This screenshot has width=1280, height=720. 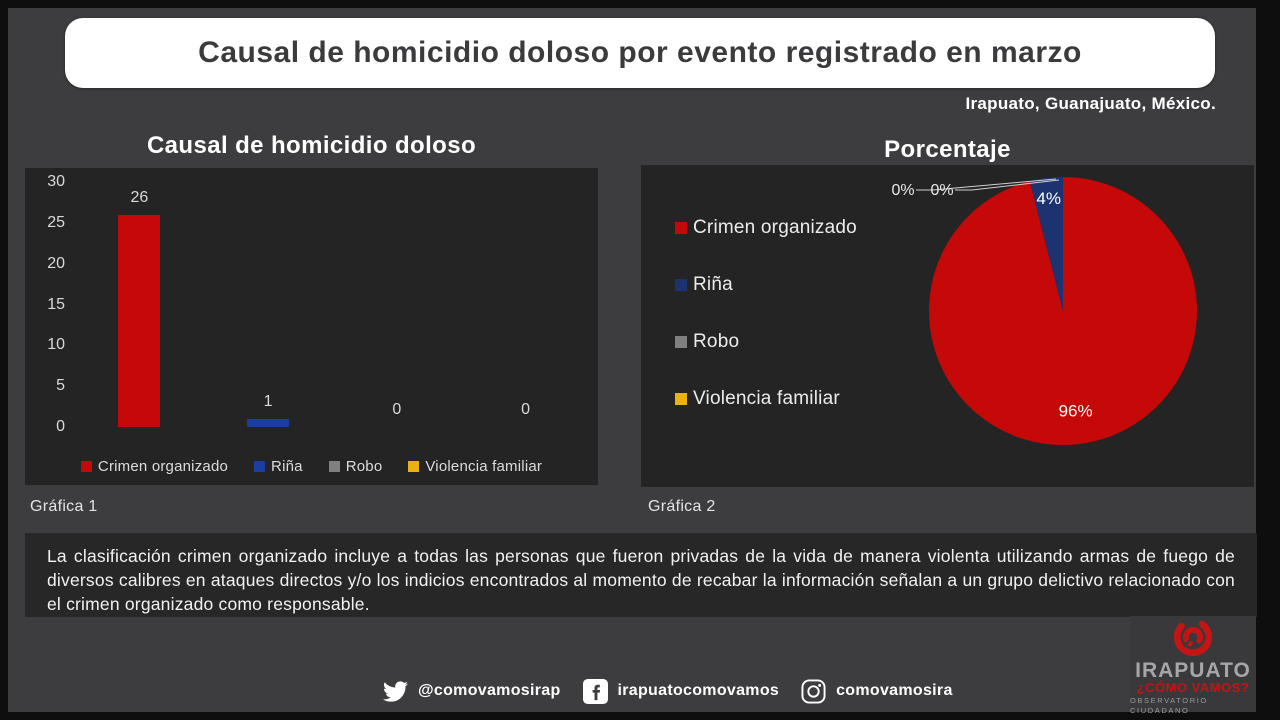 I want to click on twitter-item: @comovamosirap, so click(x=472, y=691).